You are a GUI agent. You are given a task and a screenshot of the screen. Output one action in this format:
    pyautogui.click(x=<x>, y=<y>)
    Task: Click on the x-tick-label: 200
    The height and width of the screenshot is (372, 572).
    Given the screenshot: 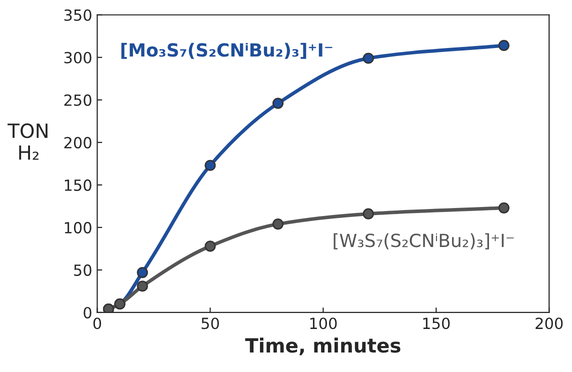 What is the action you would take?
    pyautogui.click(x=549, y=324)
    